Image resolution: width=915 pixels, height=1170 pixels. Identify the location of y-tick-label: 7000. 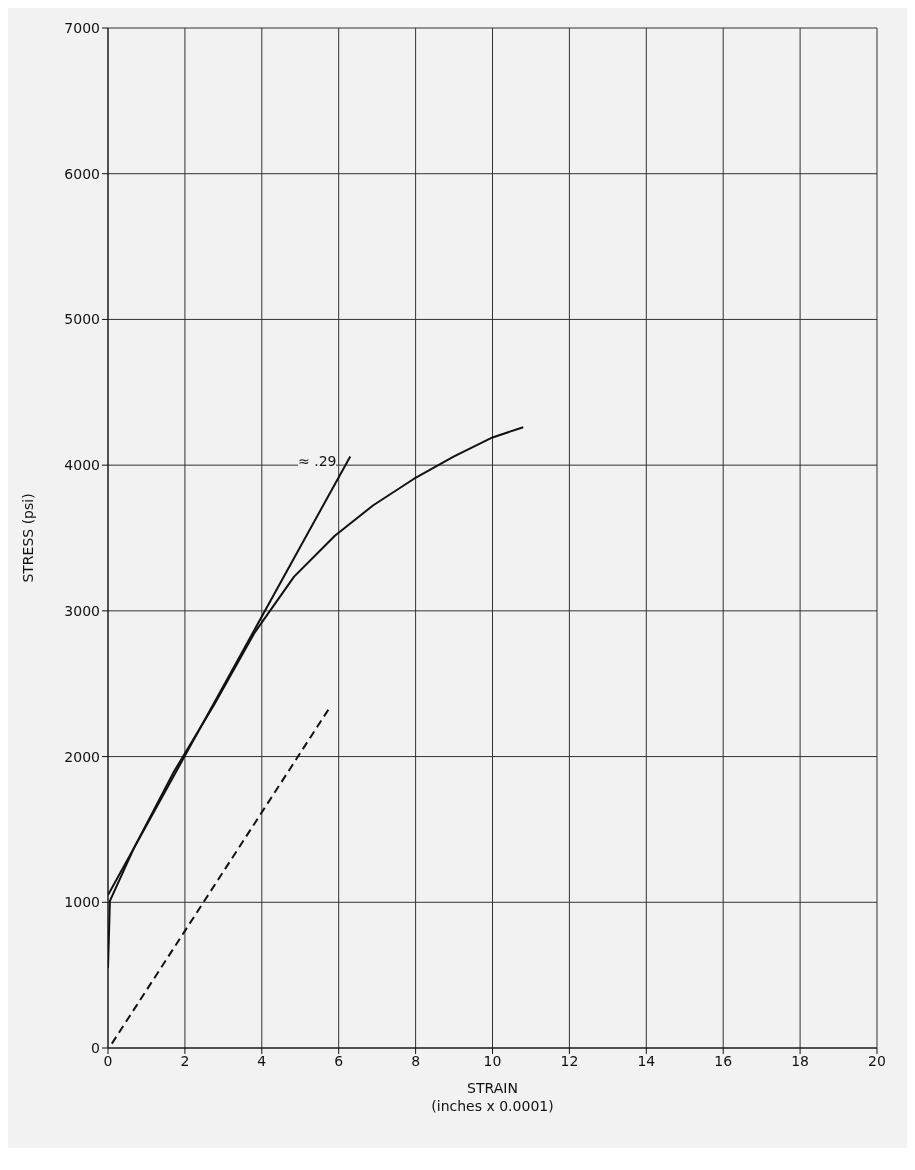
(82, 27).